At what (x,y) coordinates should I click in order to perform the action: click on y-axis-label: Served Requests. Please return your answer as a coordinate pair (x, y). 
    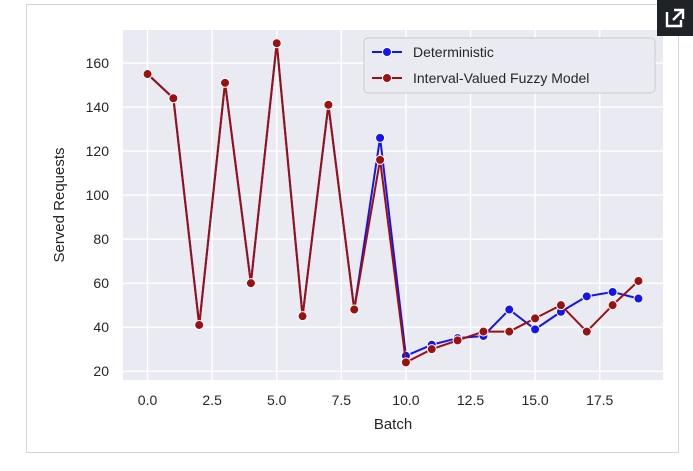
    Looking at the image, I should click on (59, 204).